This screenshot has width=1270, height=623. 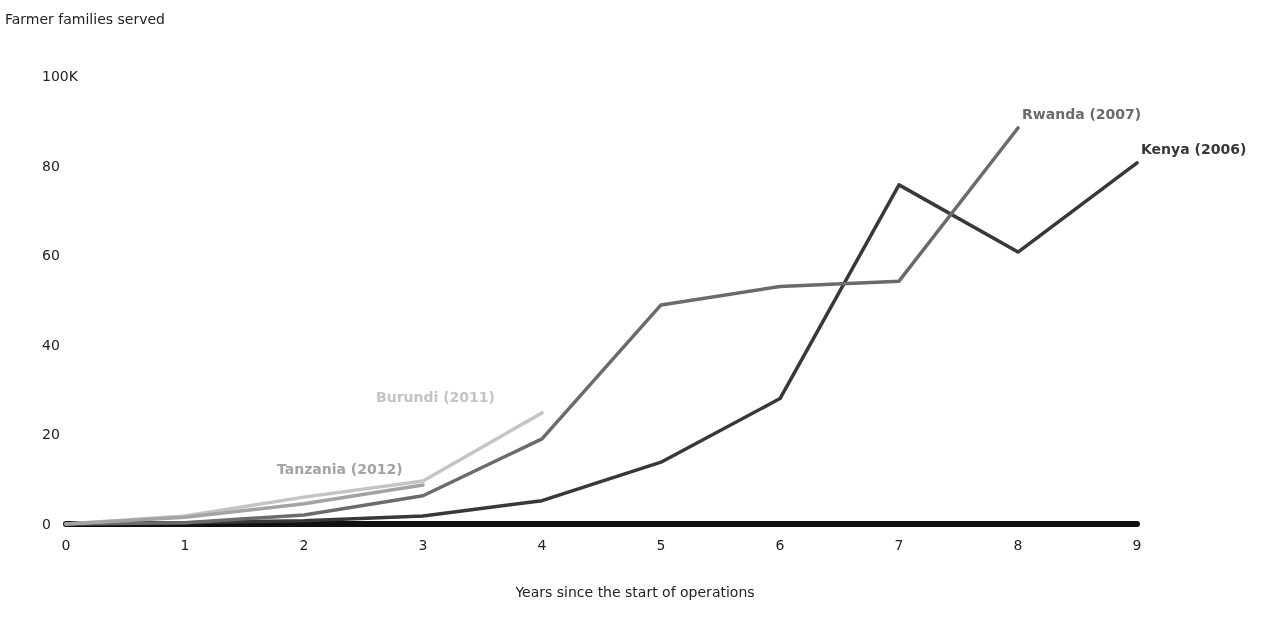 I want to click on y-tick-label: 80, so click(x=51, y=165).